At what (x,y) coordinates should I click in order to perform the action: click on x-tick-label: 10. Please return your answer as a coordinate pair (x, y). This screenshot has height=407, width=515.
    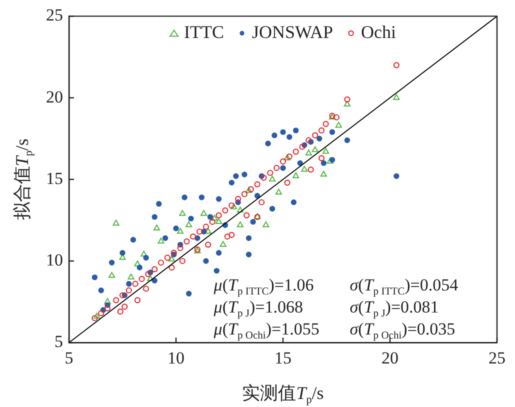
    Looking at the image, I should click on (176, 358).